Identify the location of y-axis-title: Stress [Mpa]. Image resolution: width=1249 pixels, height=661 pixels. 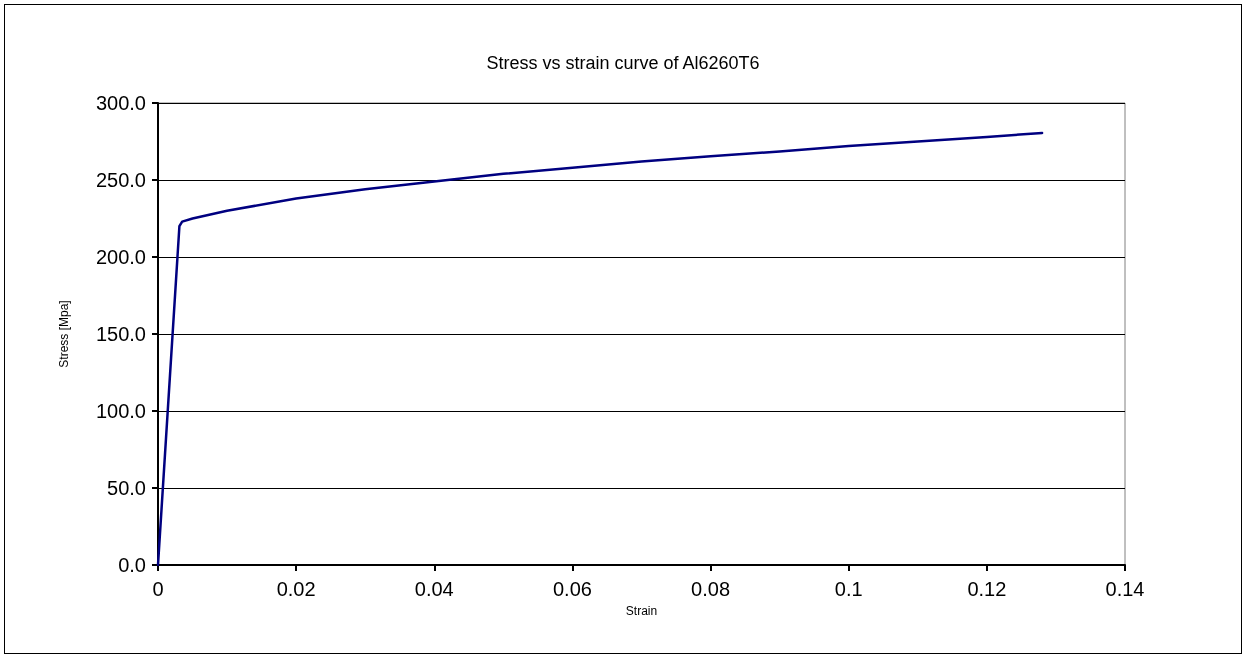
(64, 334).